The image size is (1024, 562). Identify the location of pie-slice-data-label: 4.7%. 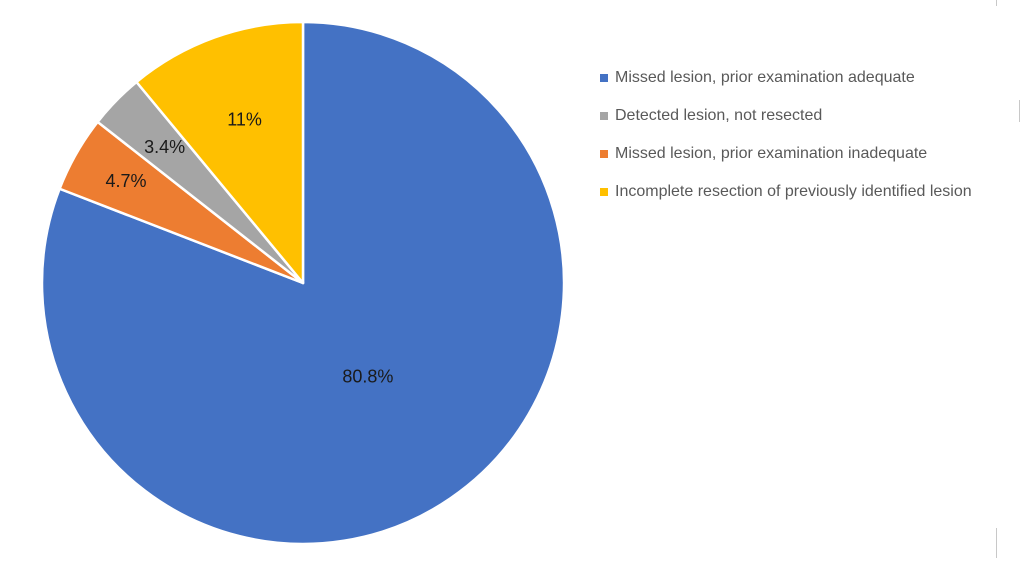
(126, 181).